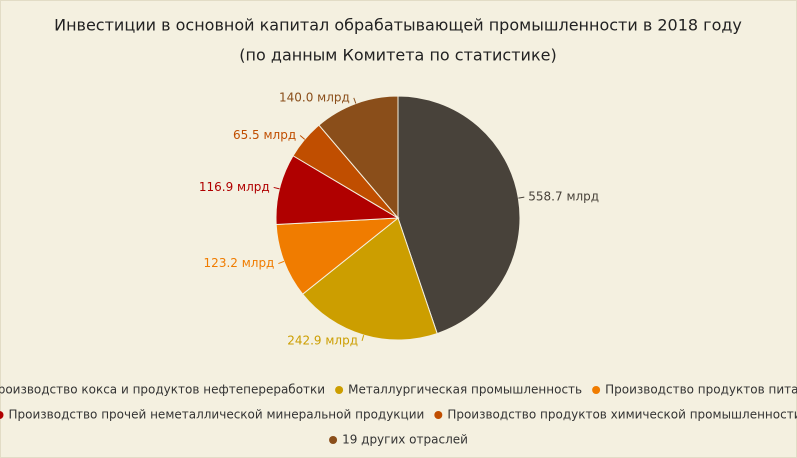 The image size is (797, 458). I want to click on legend-item: 19 других отраслей, so click(398, 440).